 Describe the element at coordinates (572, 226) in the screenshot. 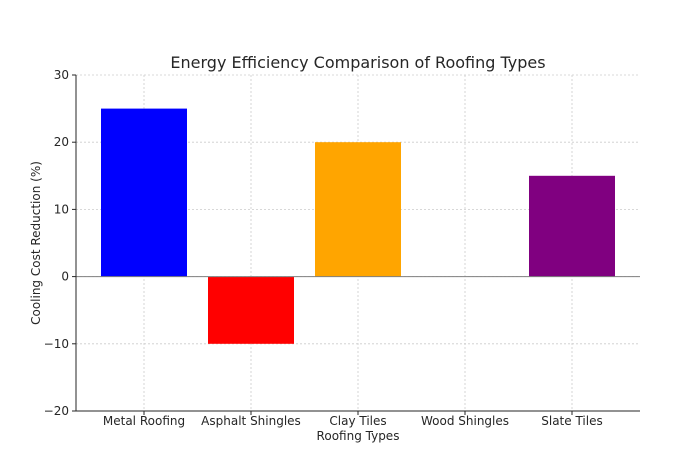

I see `bar-slate-tiles` at that location.